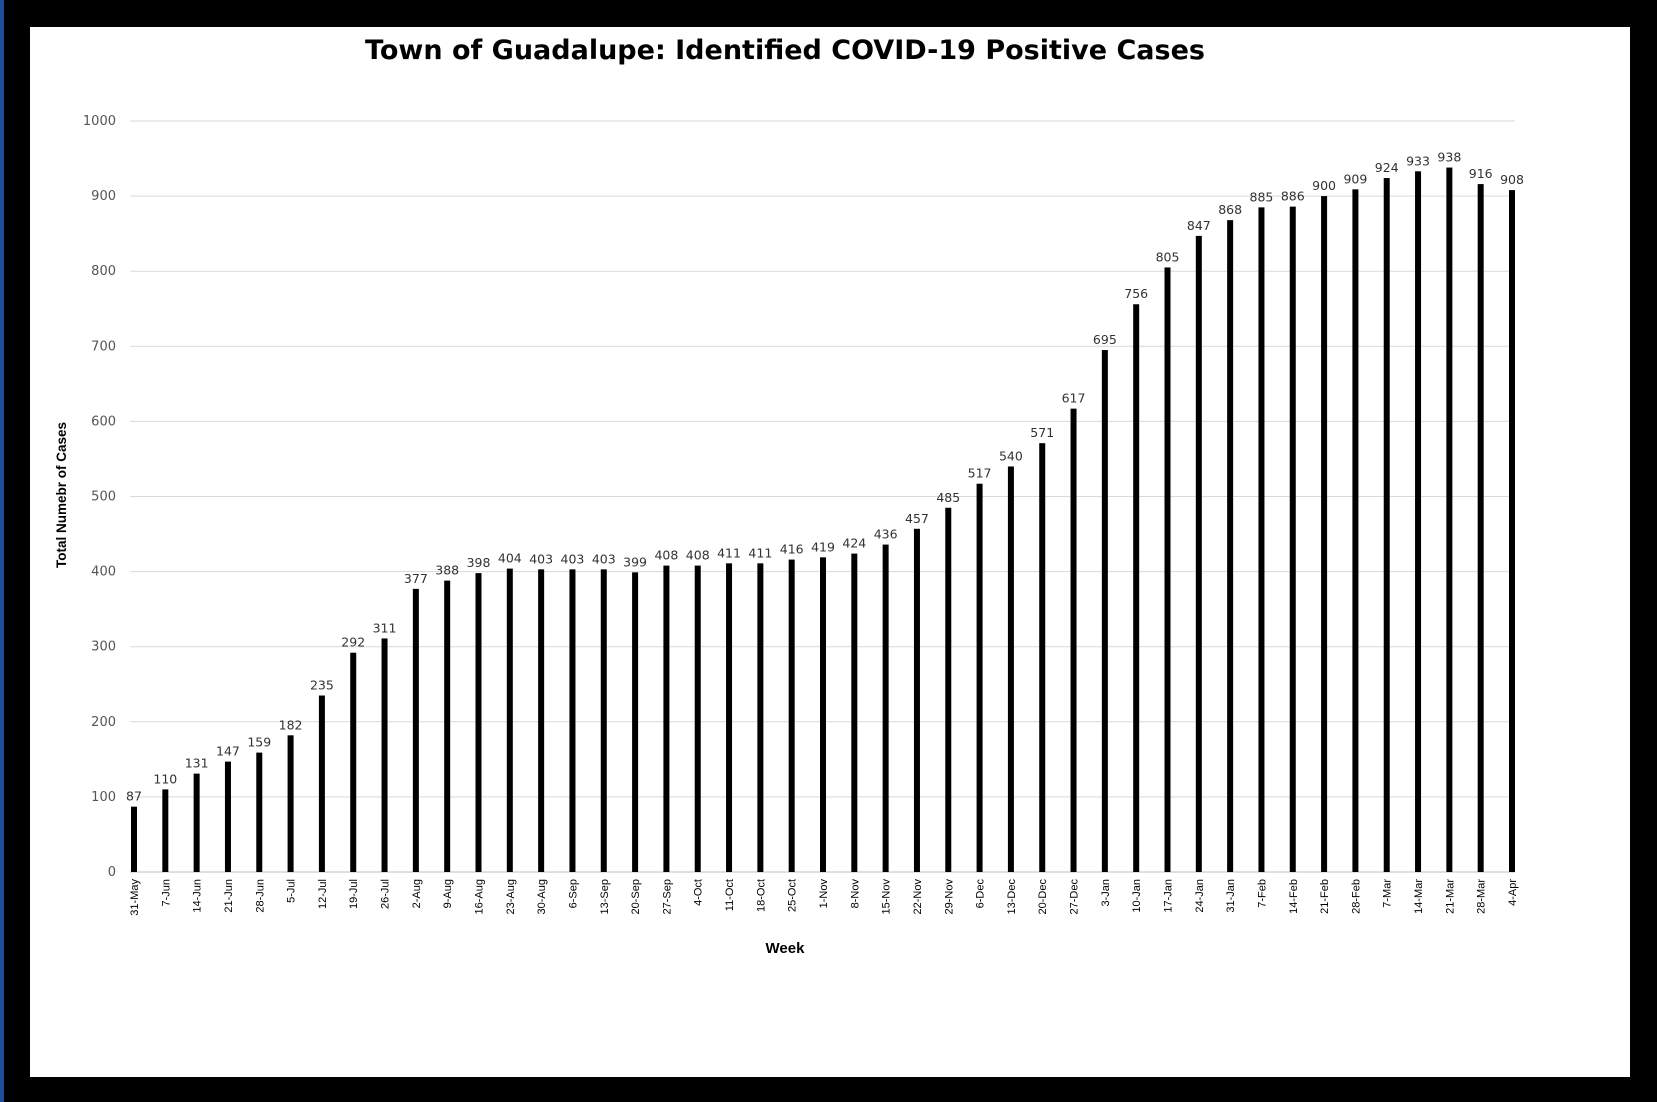  Describe the element at coordinates (1075, 897) in the screenshot. I see `x-tick-label: 27-Dec` at that location.